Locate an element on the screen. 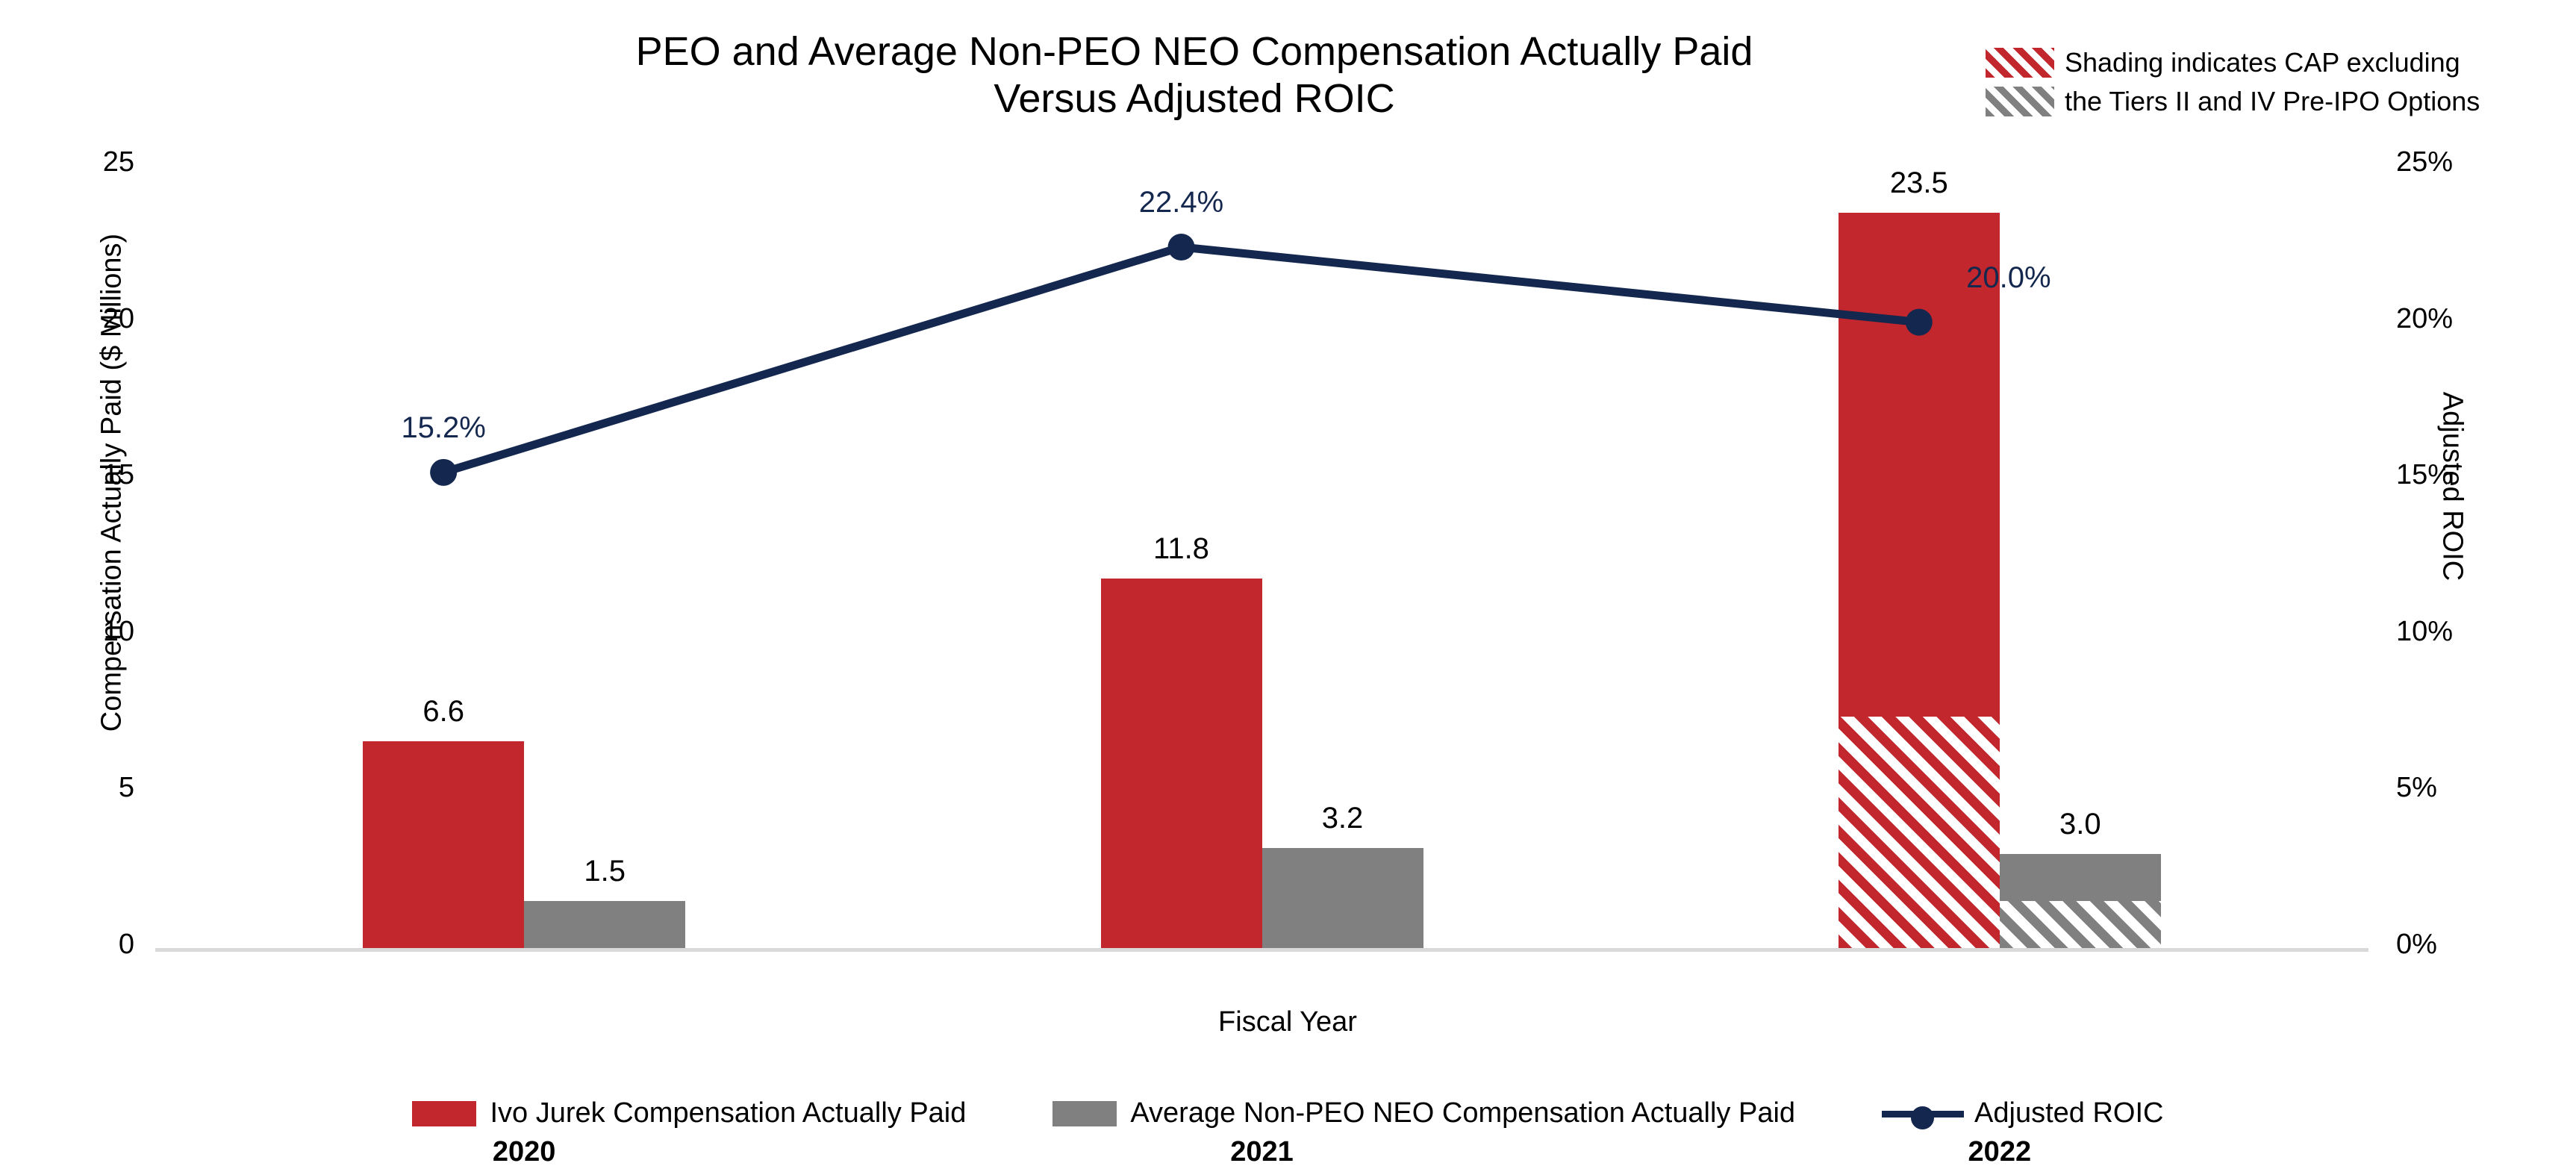 The width and height of the screenshot is (2576, 1169). x-tick-2021: 2021 is located at coordinates (1262, 1152).